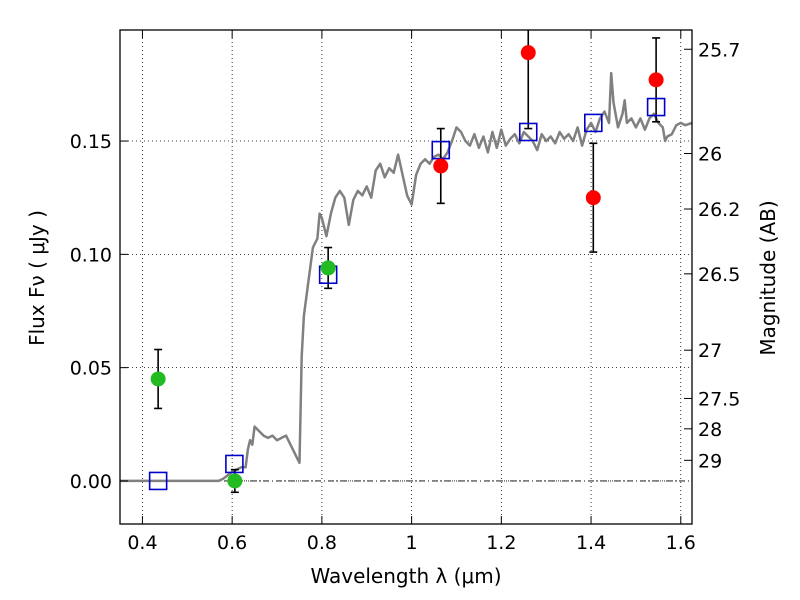  Describe the element at coordinates (710, 155) in the screenshot. I see `mag-tick-label: 26` at that location.